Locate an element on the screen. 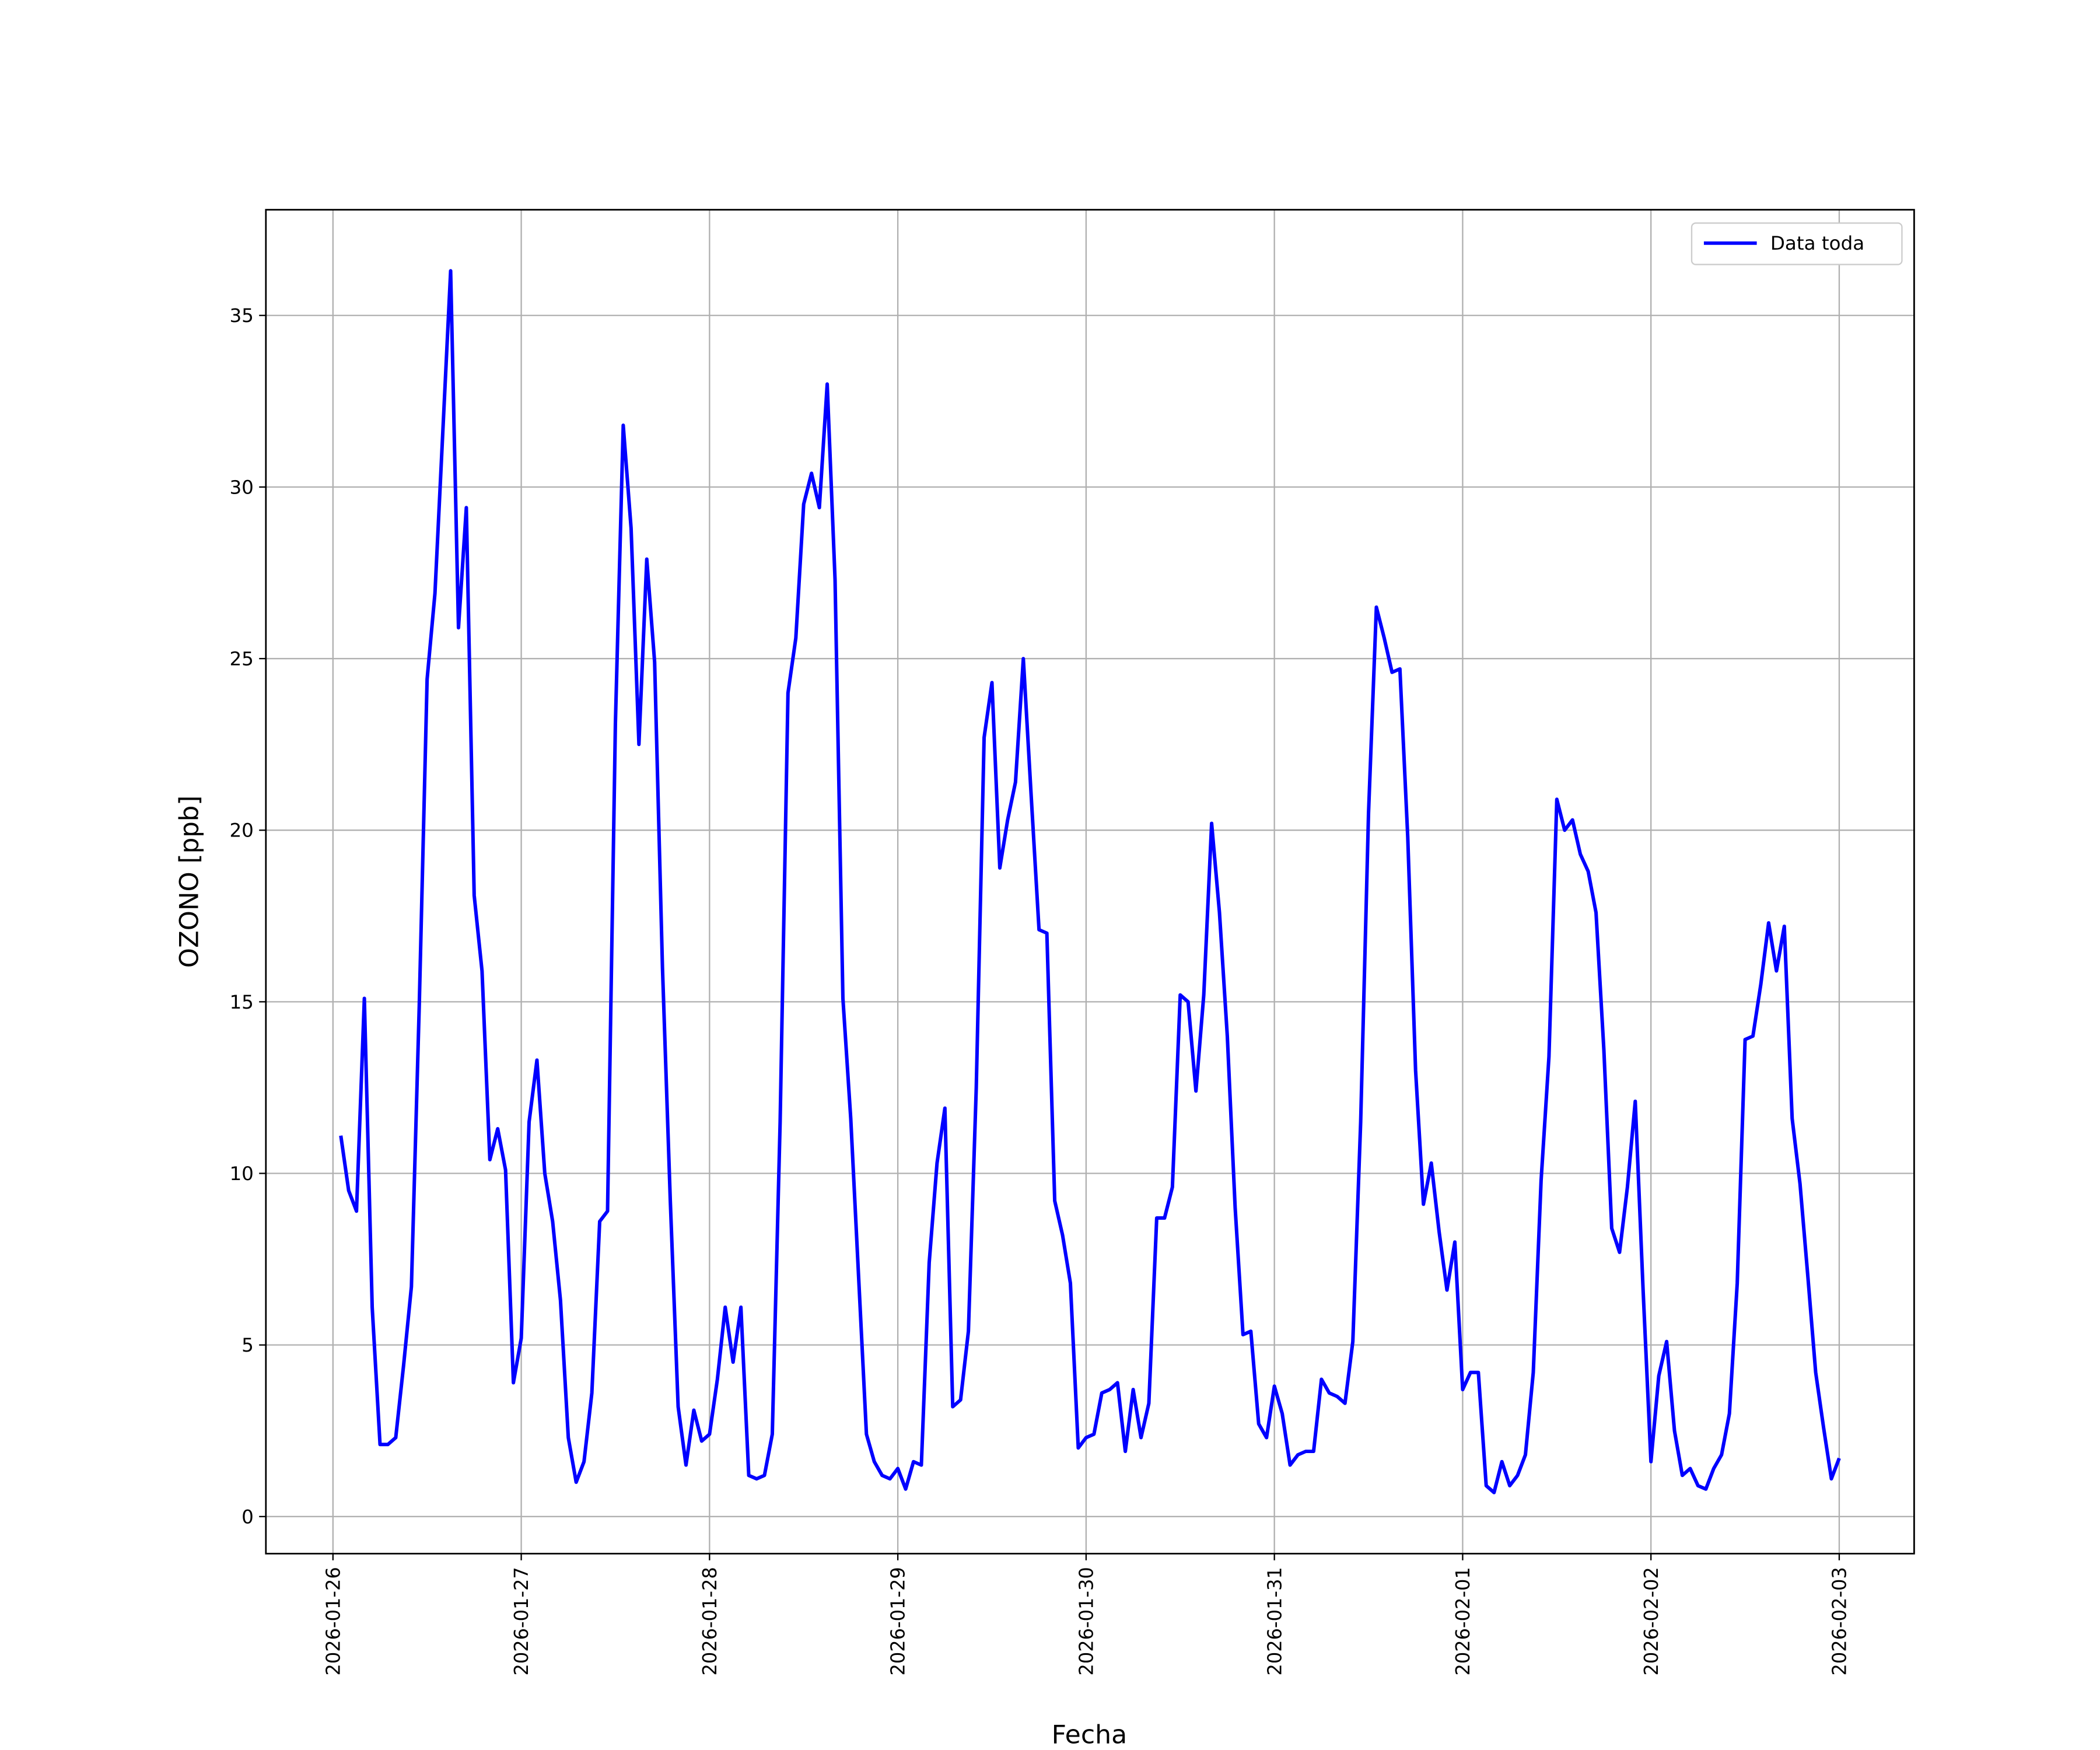 Image resolution: width=2100 pixels, height=1750 pixels. x-tick-label: 2026-02-03 is located at coordinates (1839, 1621).